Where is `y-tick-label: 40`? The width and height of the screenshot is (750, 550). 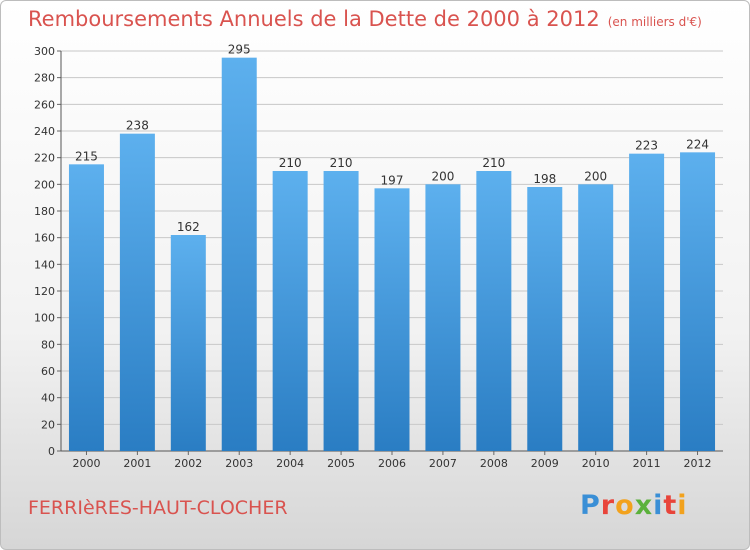 y-tick-label: 40 is located at coordinates (48, 398).